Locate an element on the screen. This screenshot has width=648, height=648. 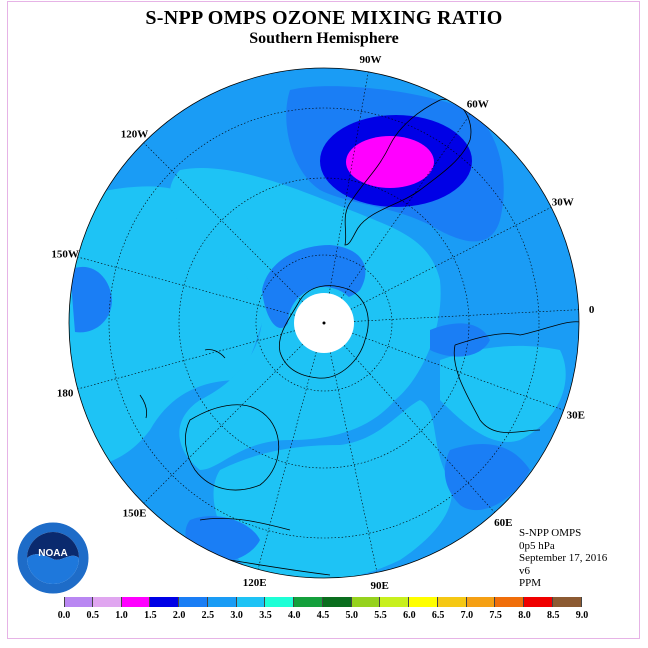
ozone-contour-mid-pole is located at coordinates (314, 287).